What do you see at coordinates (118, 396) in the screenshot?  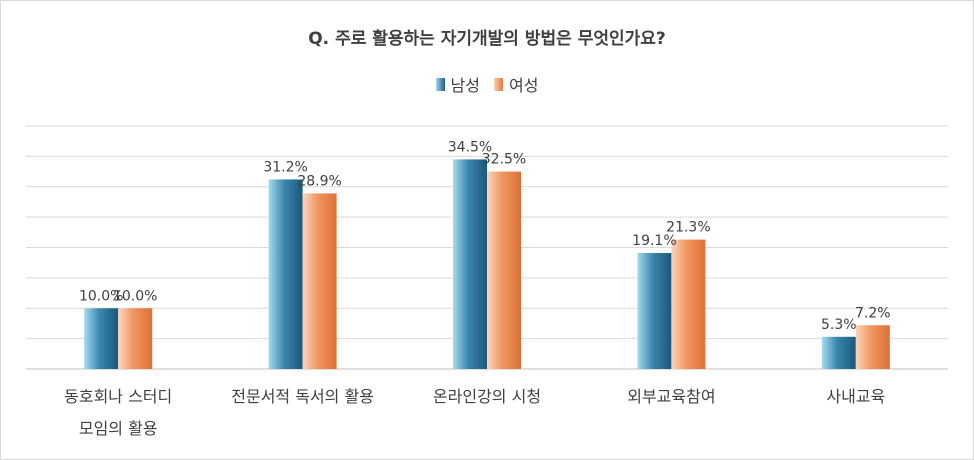 I see `category-label-0-line-0: 동호회나 스터디` at bounding box center [118, 396].